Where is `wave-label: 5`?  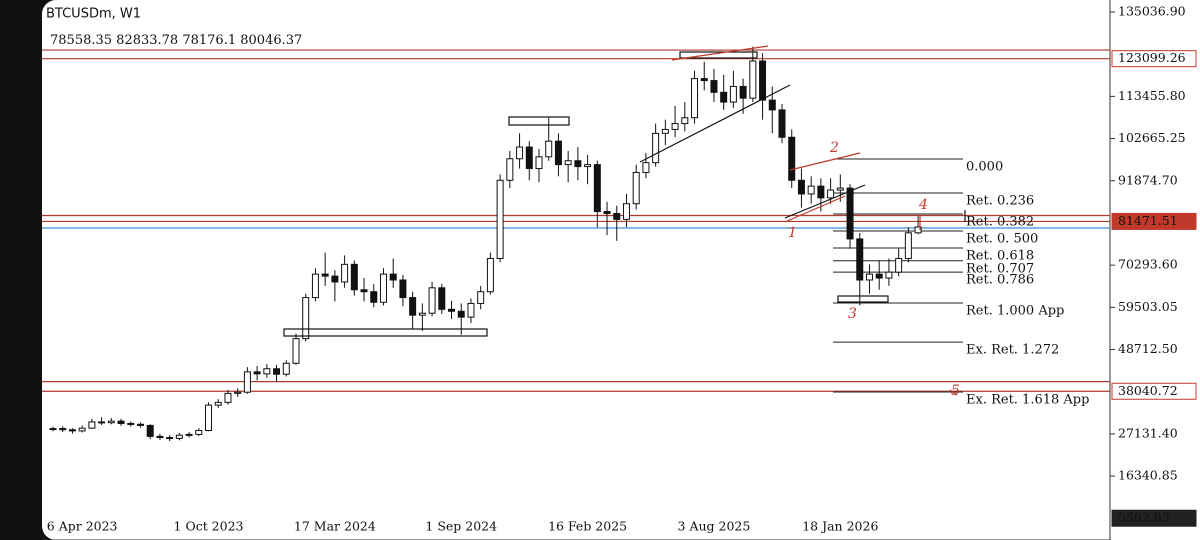 wave-label: 5 is located at coordinates (955, 391).